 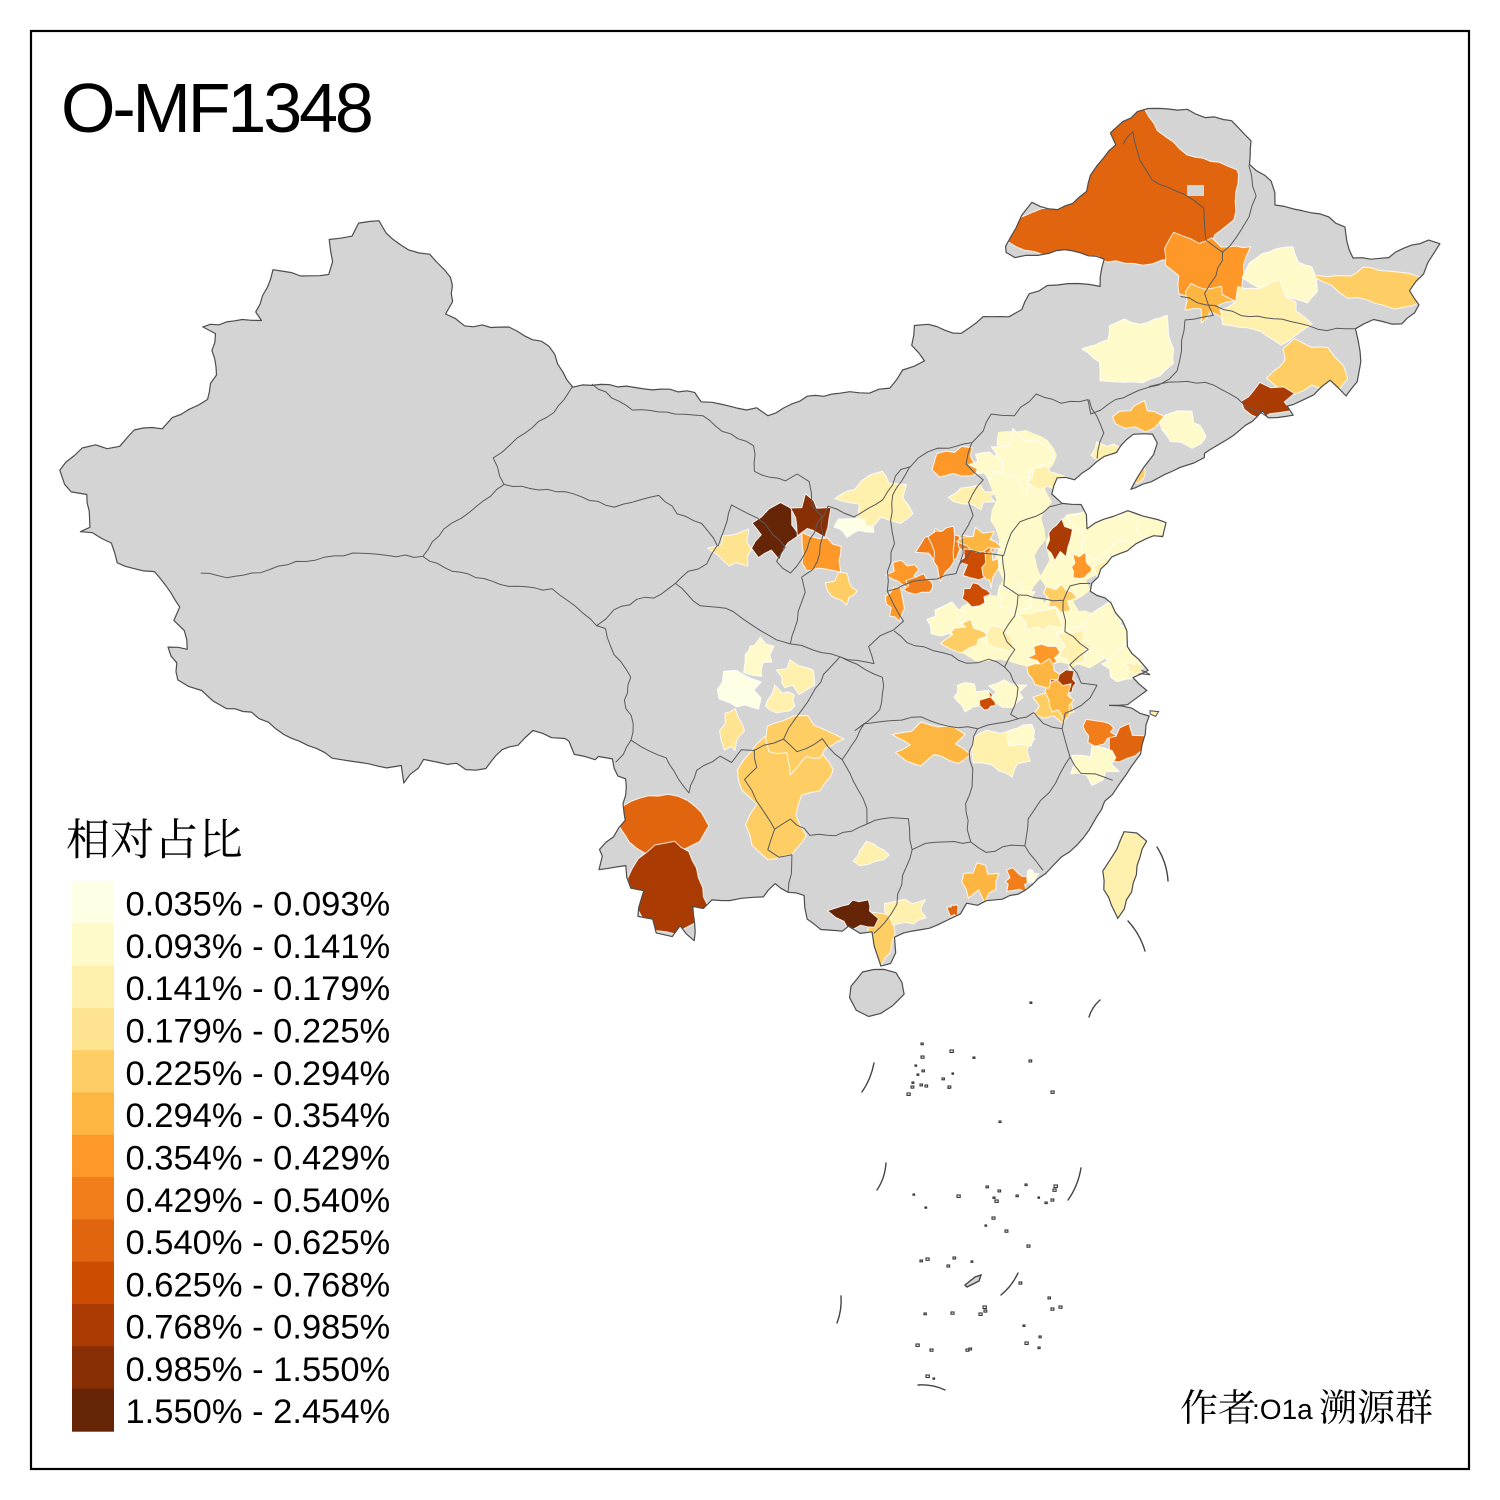 What do you see at coordinates (216, 108) in the screenshot?
I see `svg-text: O-MF1348` at bounding box center [216, 108].